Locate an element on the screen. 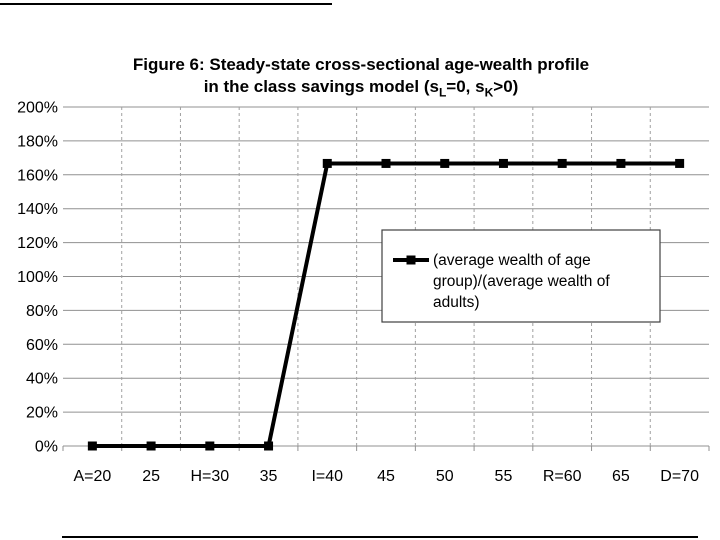 The image size is (720, 540). y-axis-tick-label: 160% is located at coordinates (37, 175).